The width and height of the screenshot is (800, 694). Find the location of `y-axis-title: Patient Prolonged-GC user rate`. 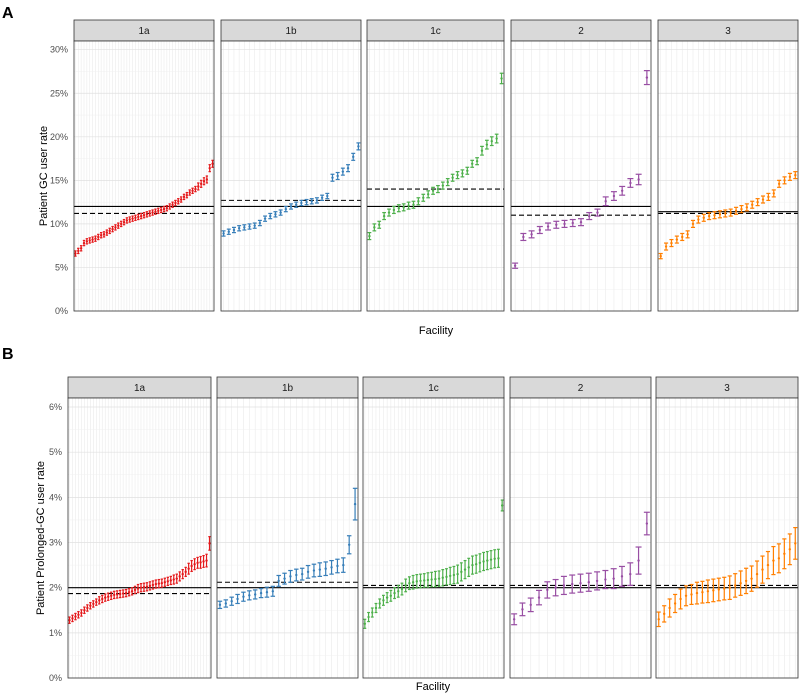

y-axis-title: Patient Prolonged-GC user rate is located at coordinates (41, 538).